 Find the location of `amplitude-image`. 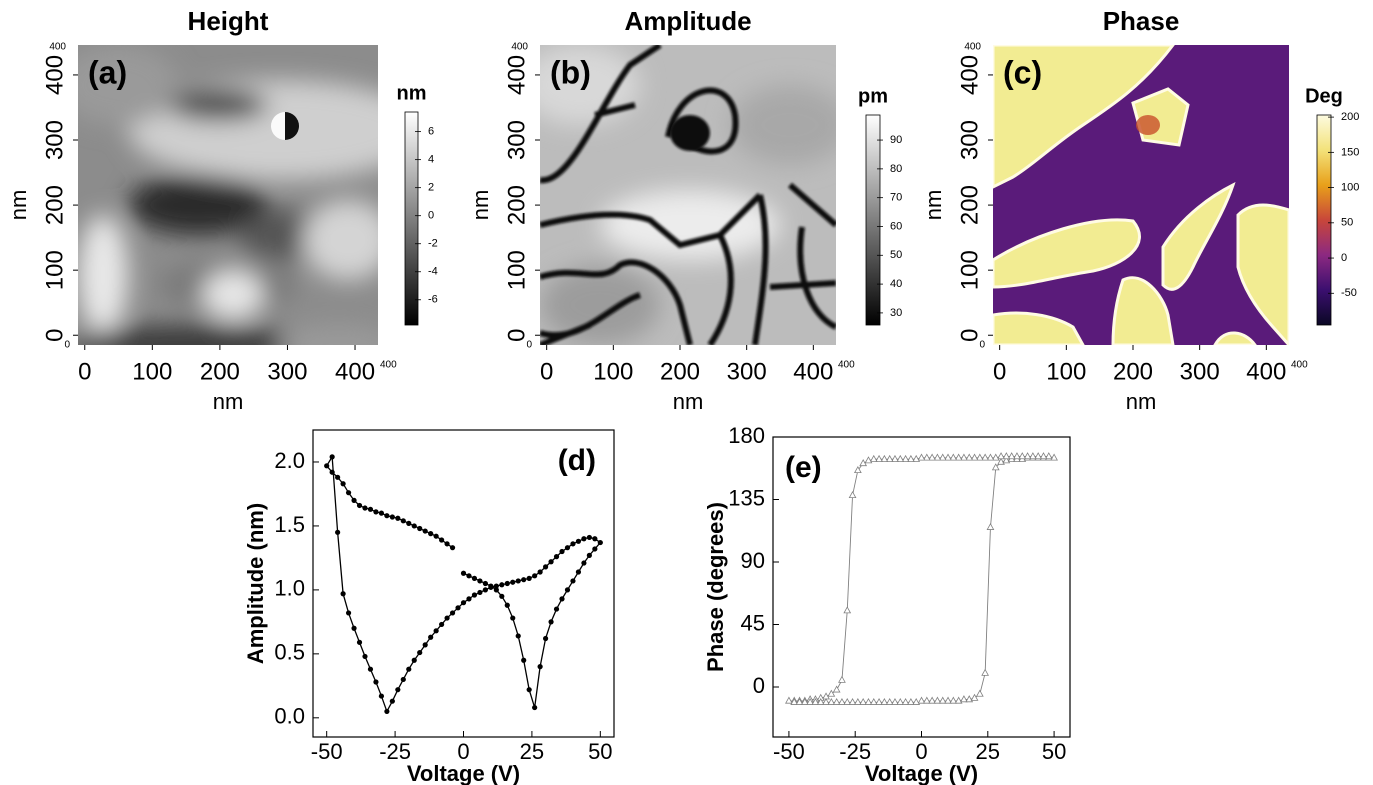

amplitude-image is located at coordinates (688, 195).